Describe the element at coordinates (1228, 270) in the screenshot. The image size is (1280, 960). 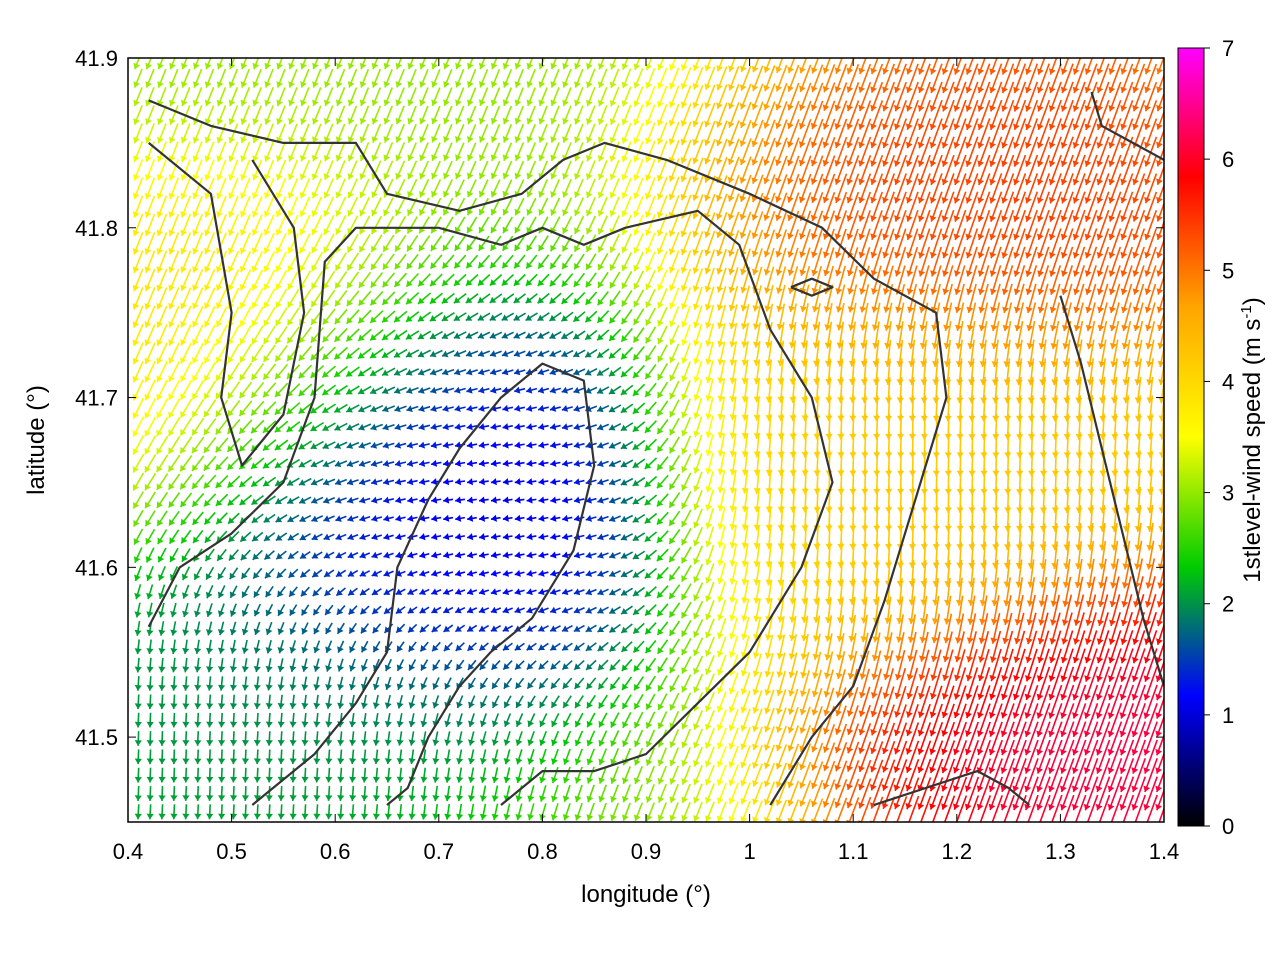
I see `colorbar-tick-label: 5` at that location.